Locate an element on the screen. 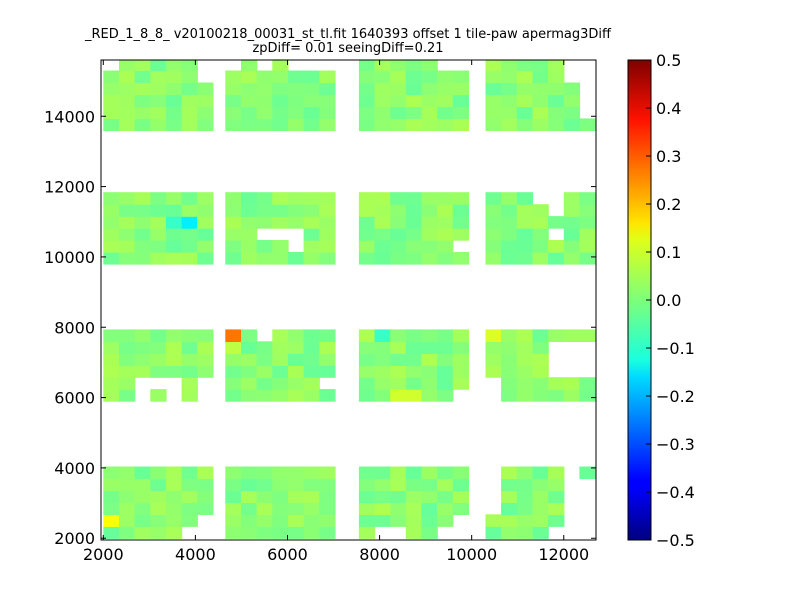  x-tick-label: 6000 is located at coordinates (287, 554).